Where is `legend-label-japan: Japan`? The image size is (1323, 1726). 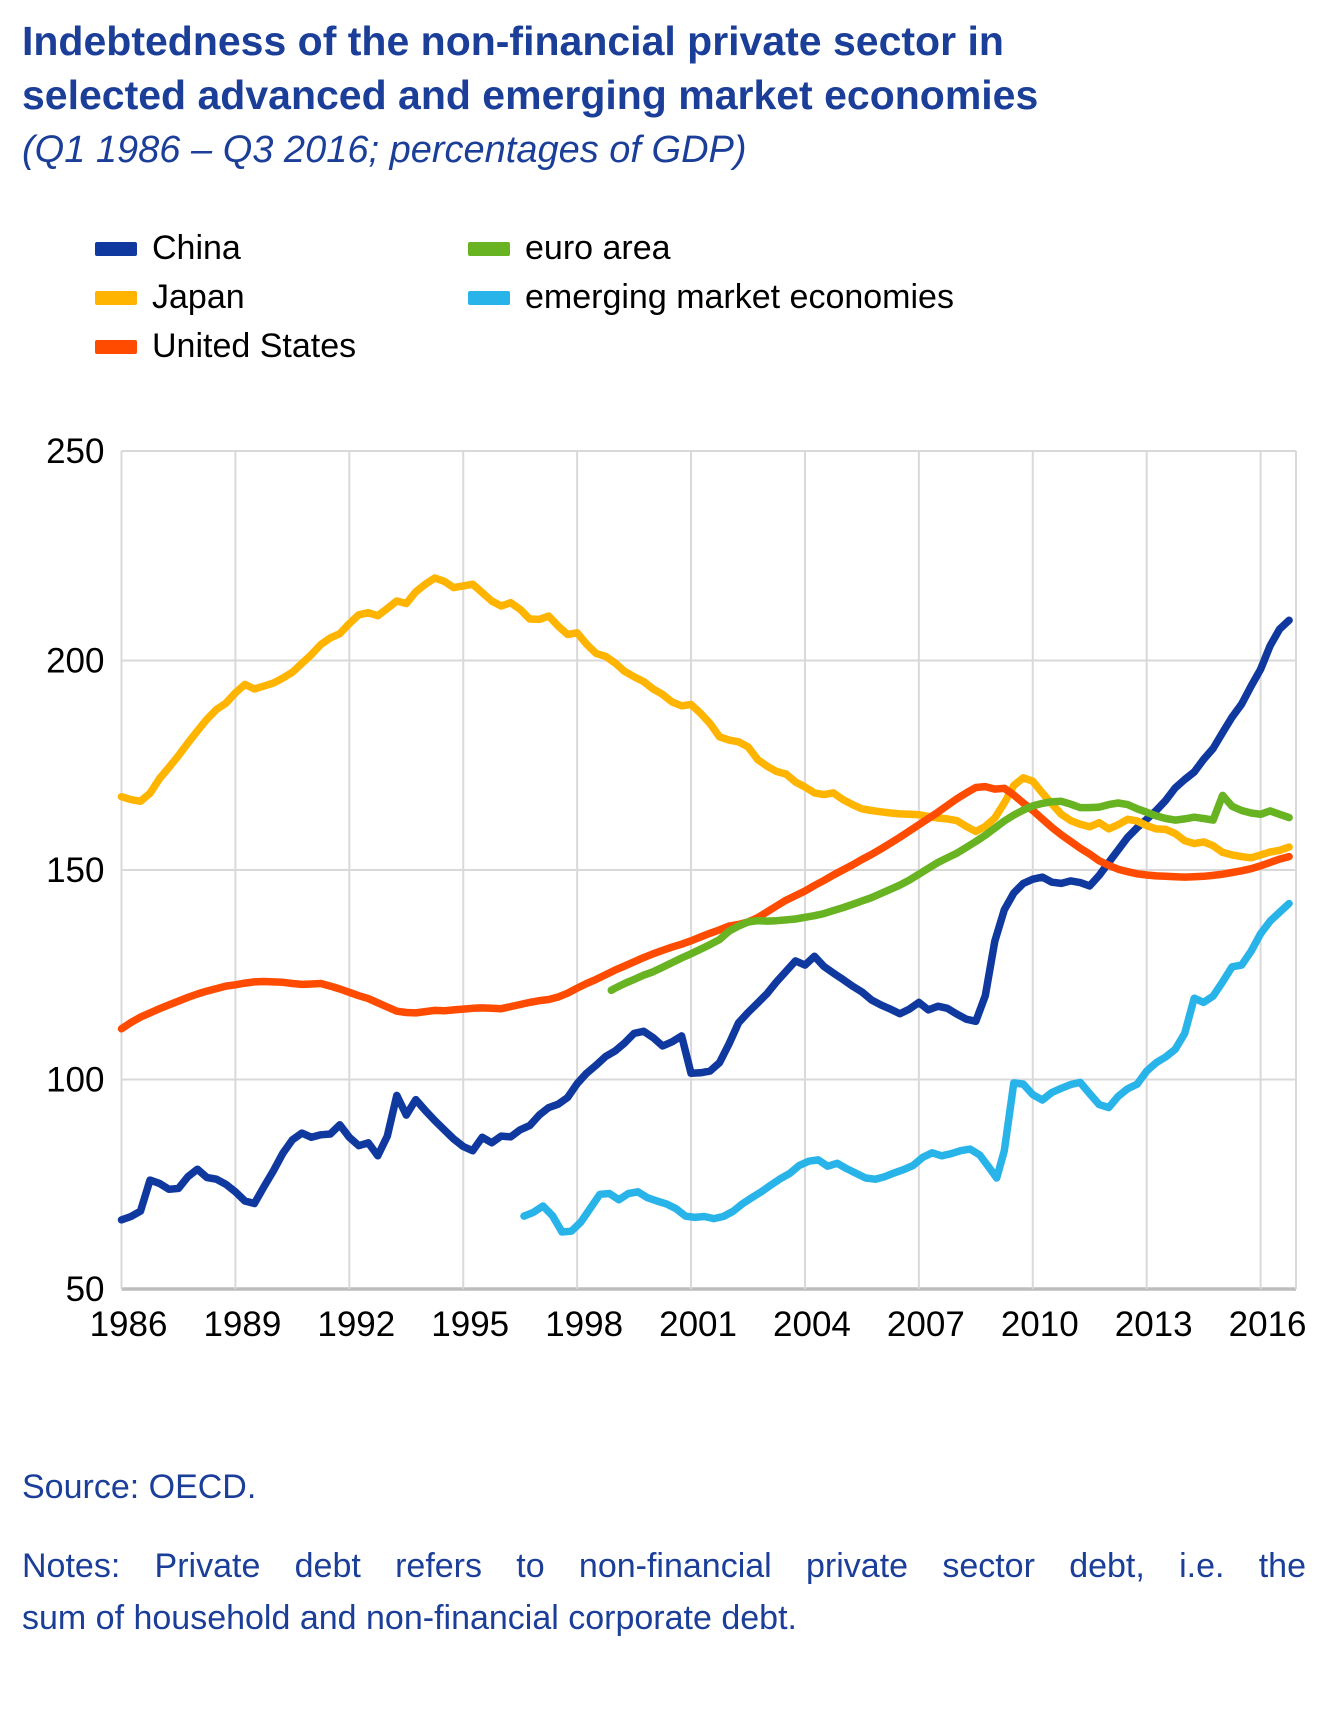 legend-label-japan: Japan is located at coordinates (198, 297).